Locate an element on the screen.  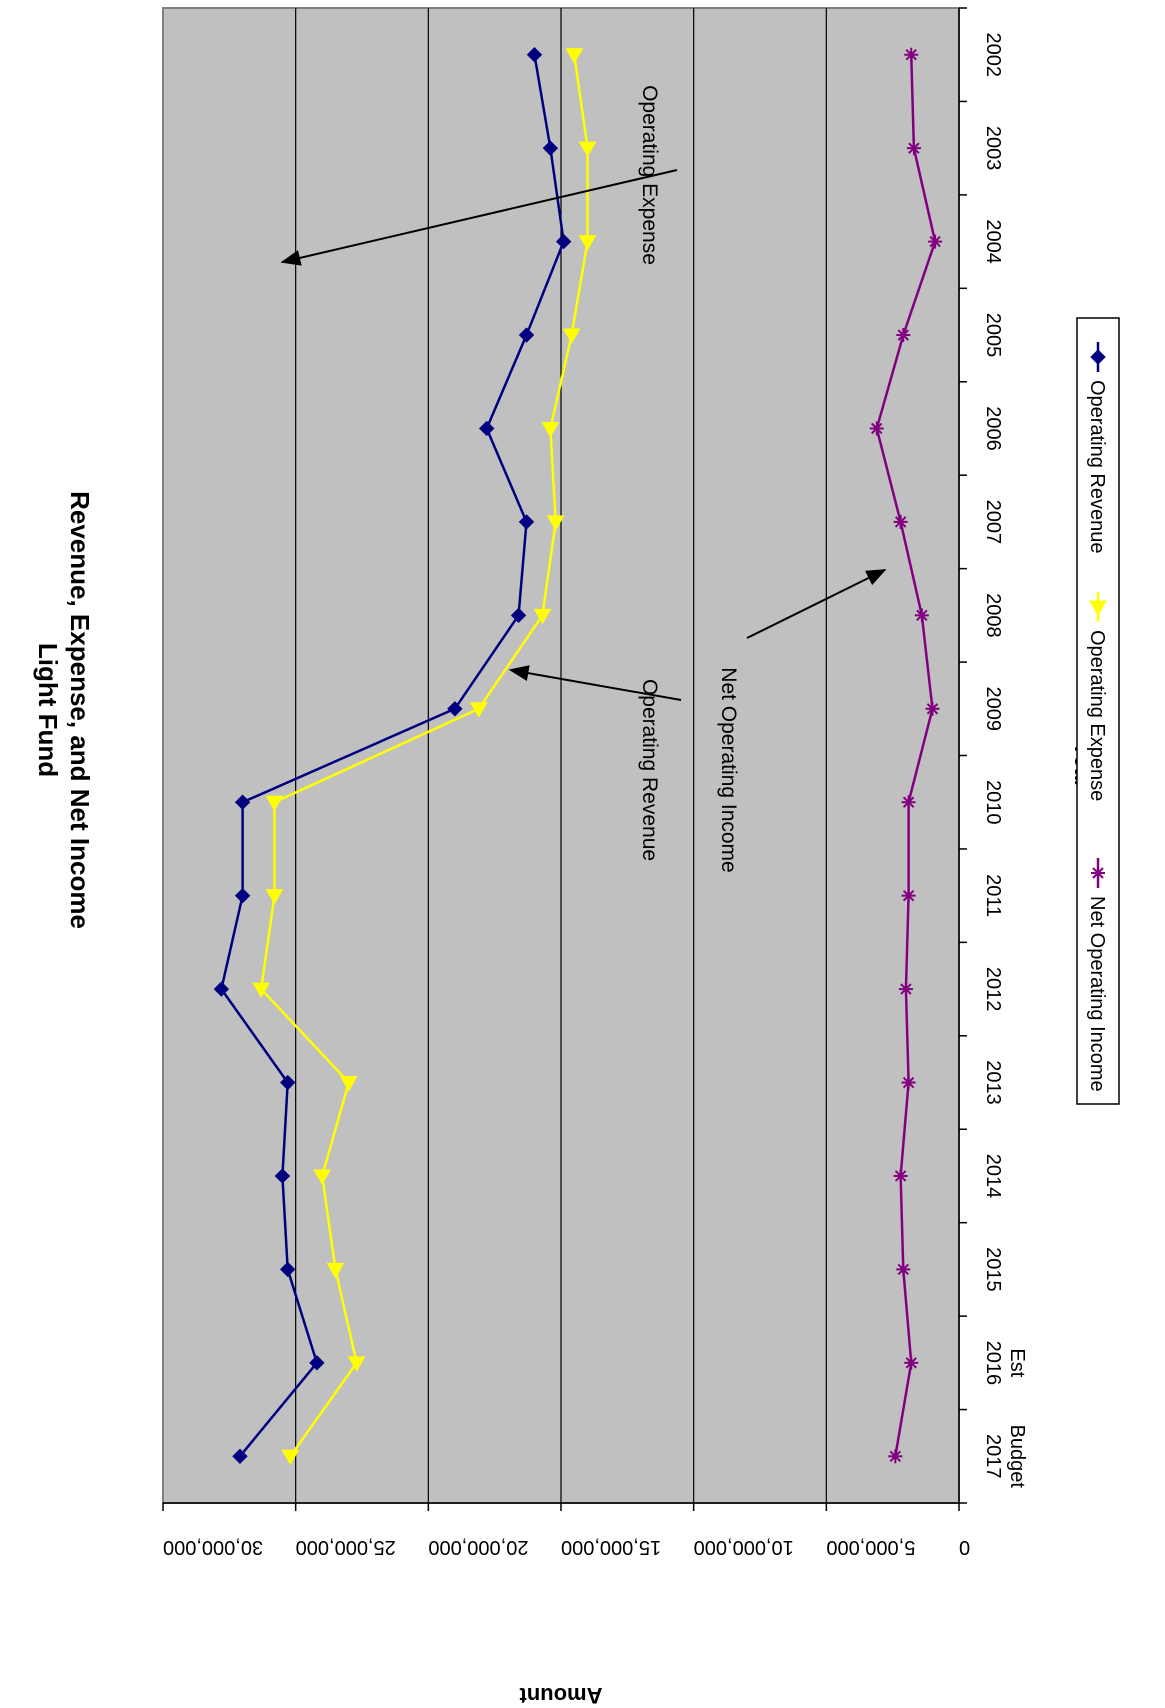
annotation-label: Operating Revenue is located at coordinates (649, 770).